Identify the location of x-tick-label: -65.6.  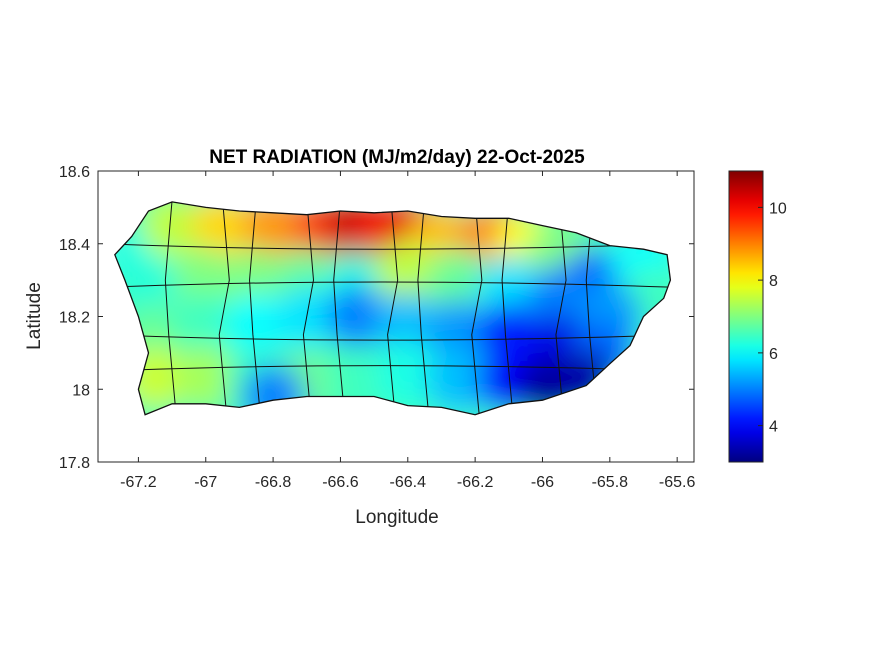
(677, 482).